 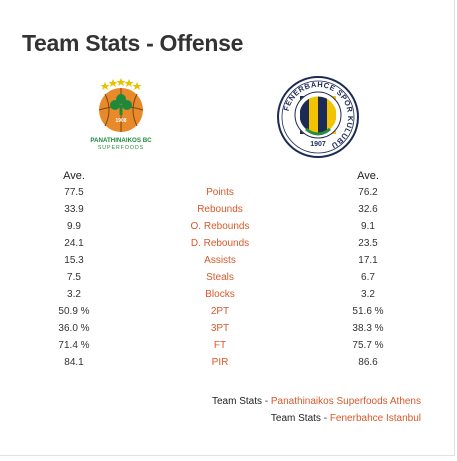 I want to click on team-stats-link-row: Team Stats - Fenerbahce Istanbul, so click(x=316, y=418).